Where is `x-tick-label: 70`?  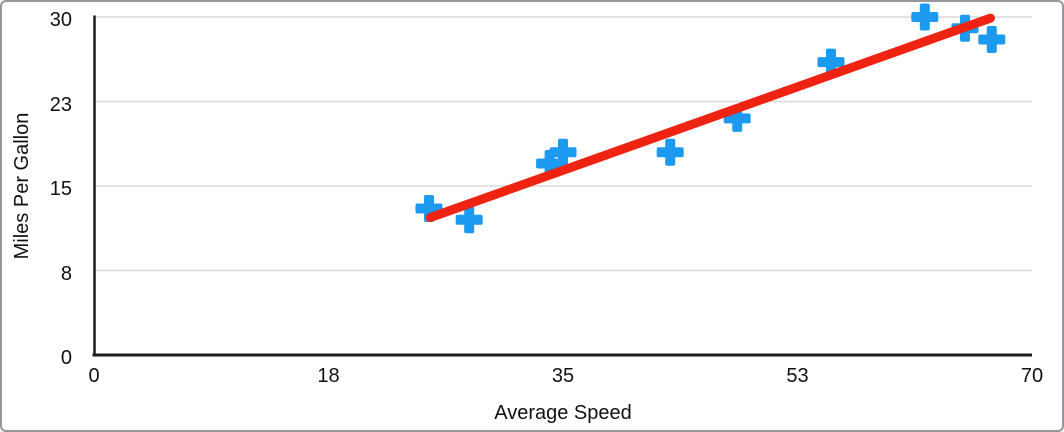 x-tick-label: 70 is located at coordinates (1032, 376).